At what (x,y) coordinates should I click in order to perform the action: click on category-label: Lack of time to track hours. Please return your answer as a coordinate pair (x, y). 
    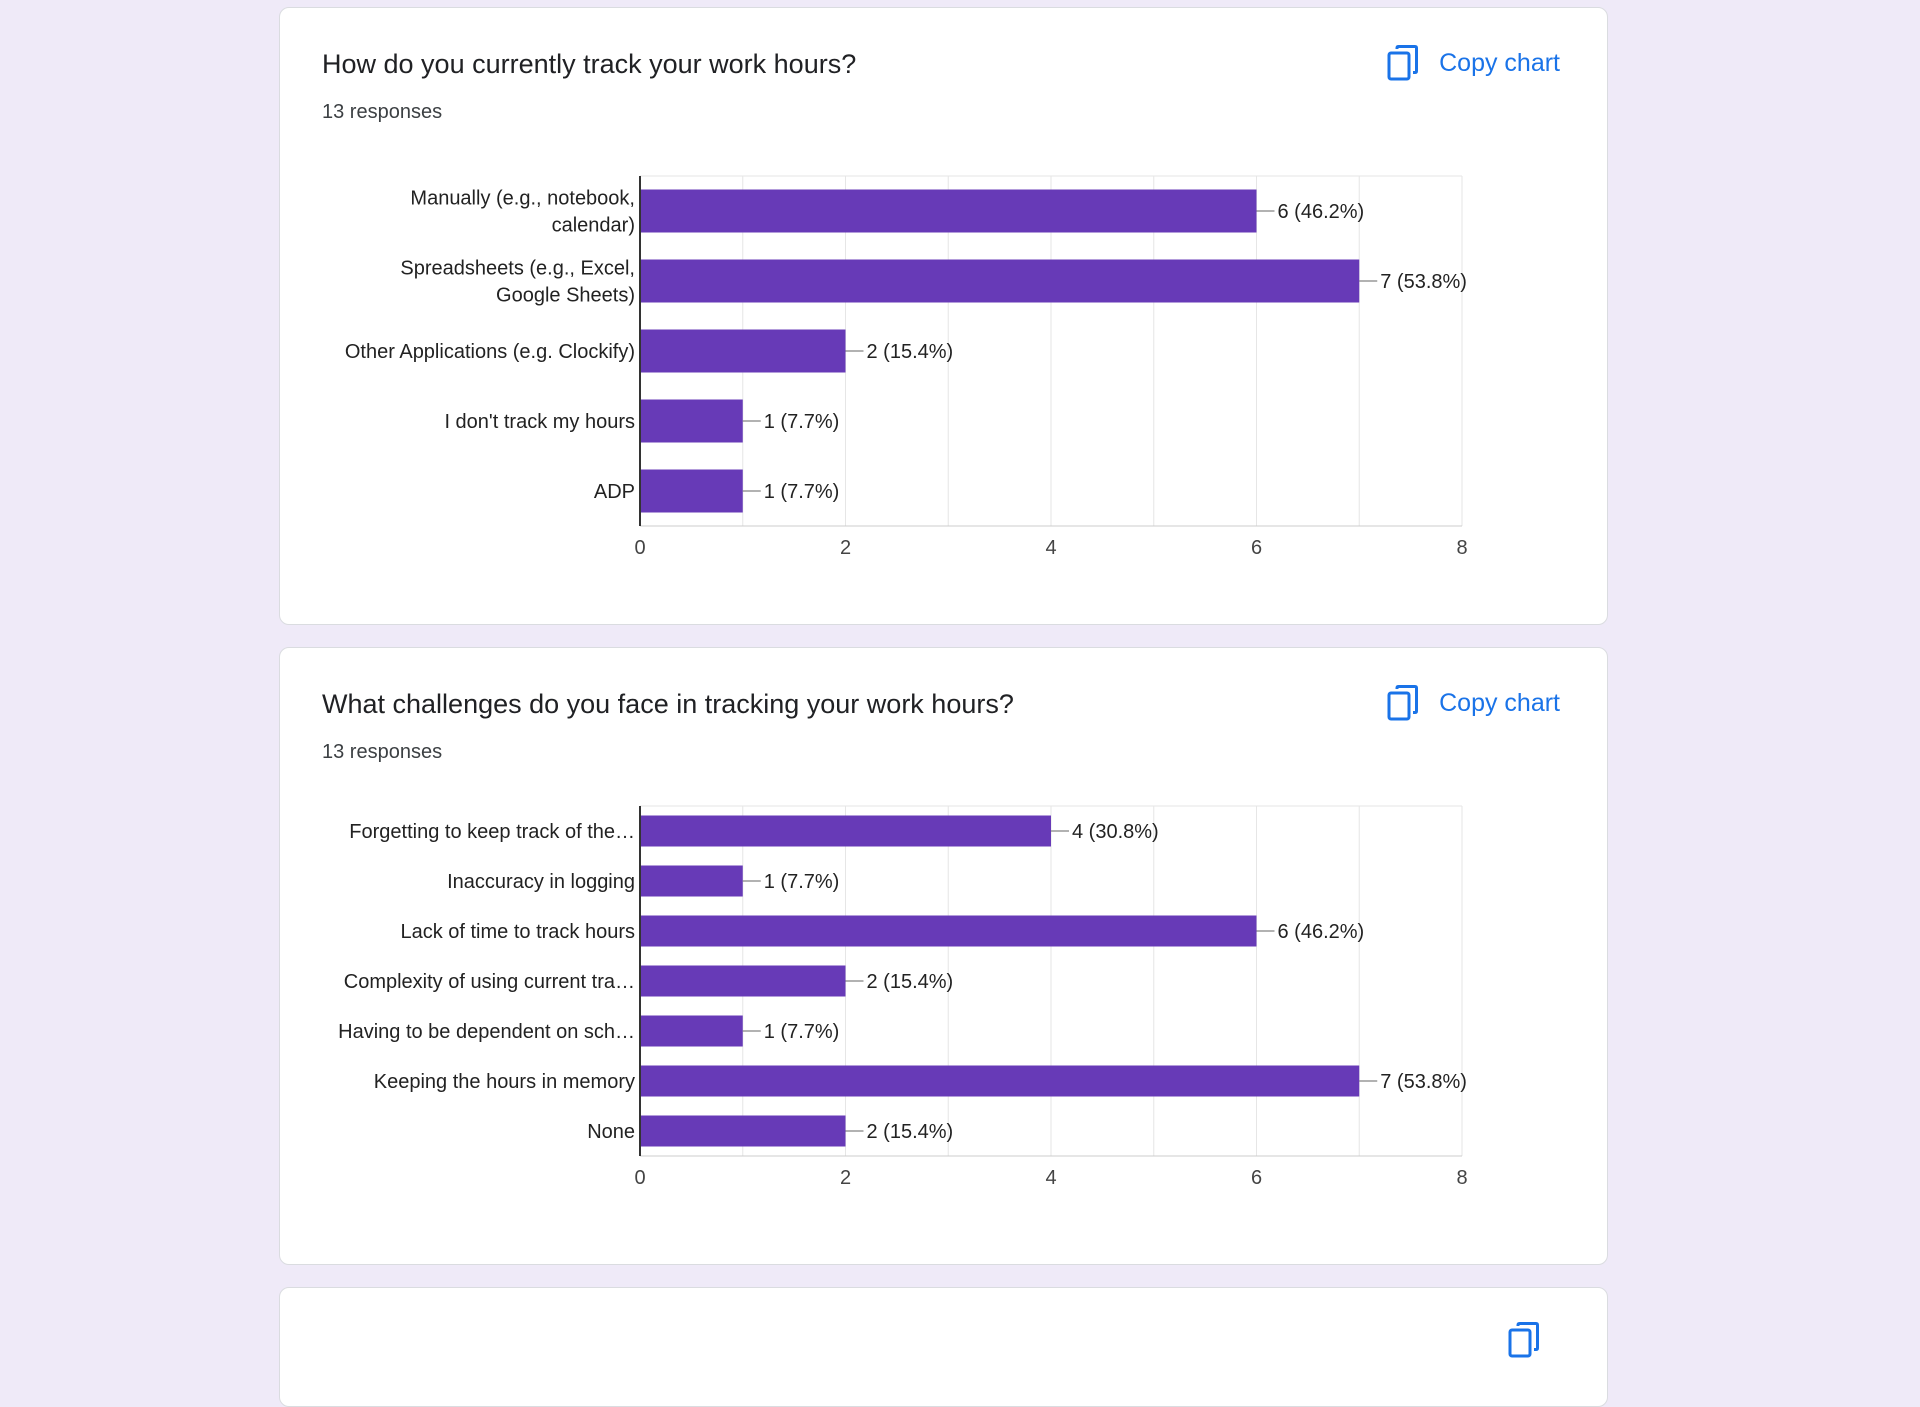
    Looking at the image, I should click on (517, 932).